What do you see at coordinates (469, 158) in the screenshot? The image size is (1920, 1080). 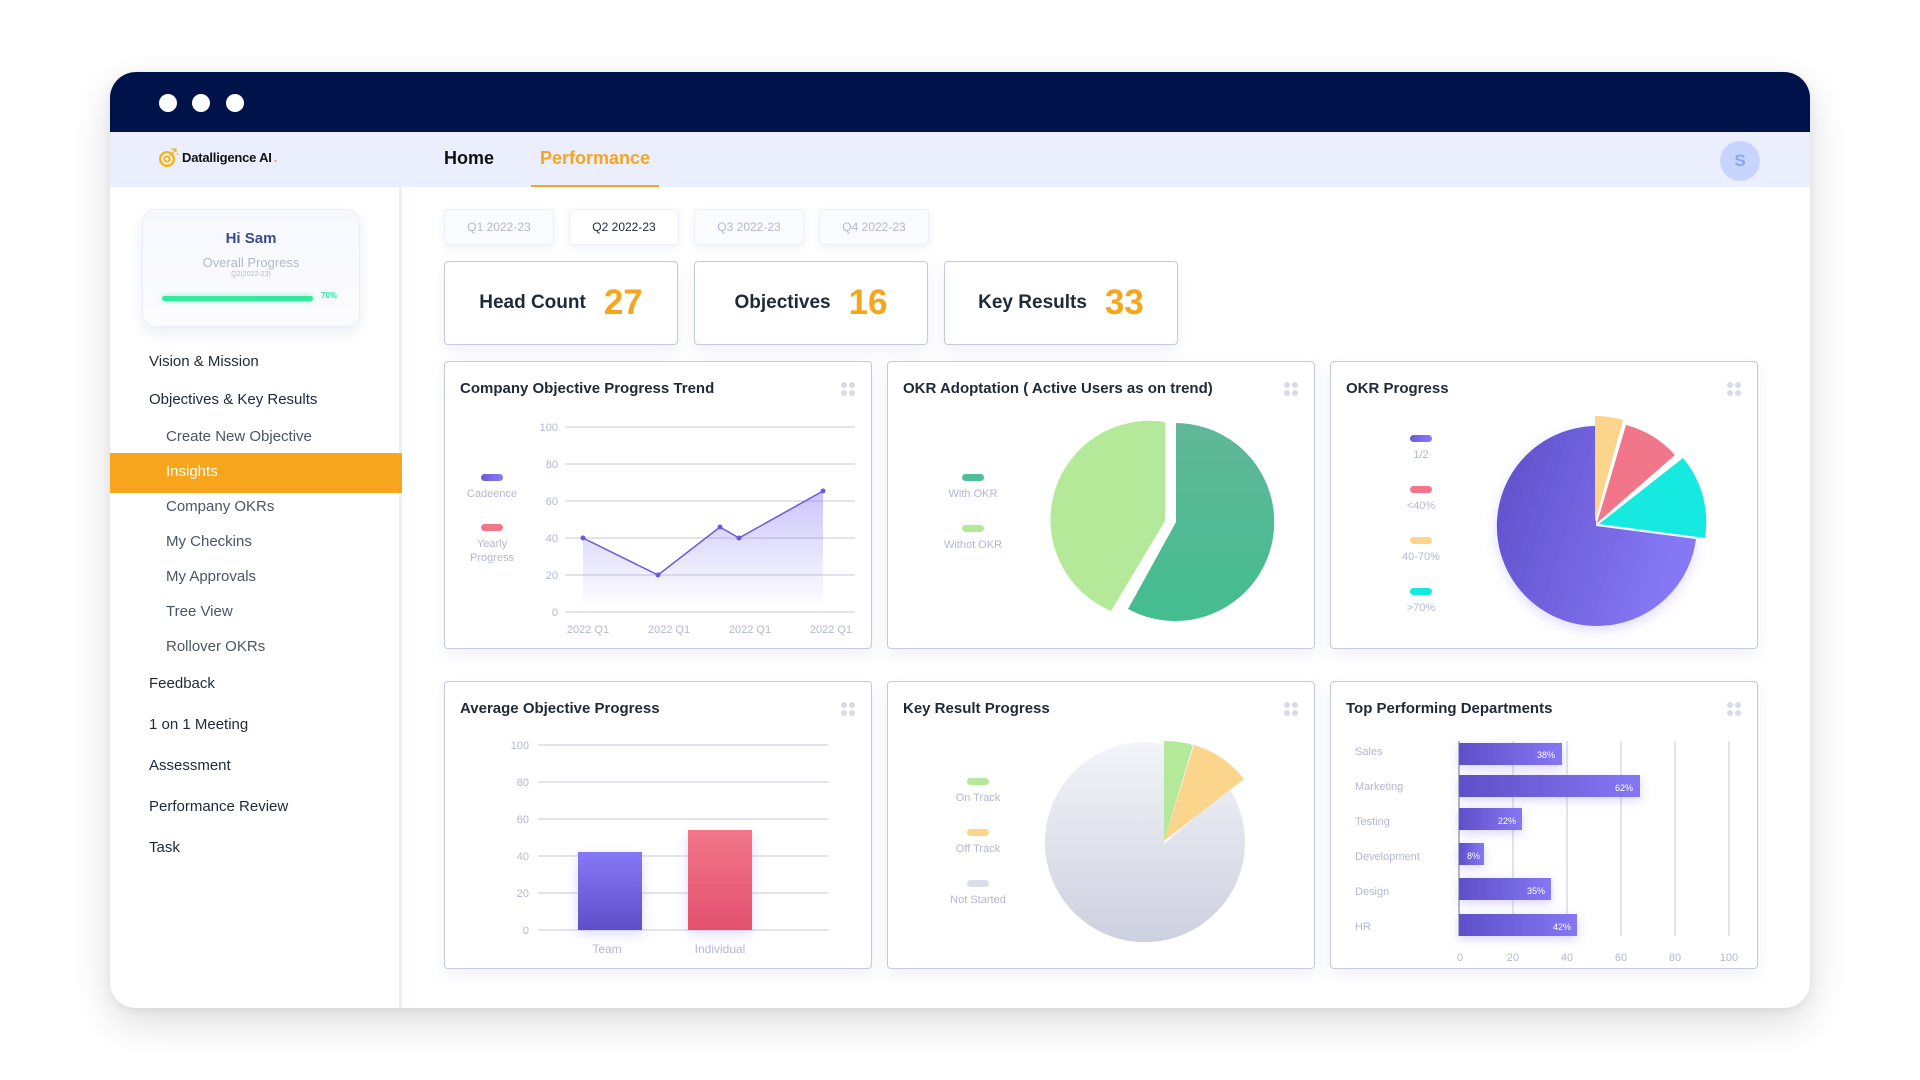 I see `tab-home: Home` at bounding box center [469, 158].